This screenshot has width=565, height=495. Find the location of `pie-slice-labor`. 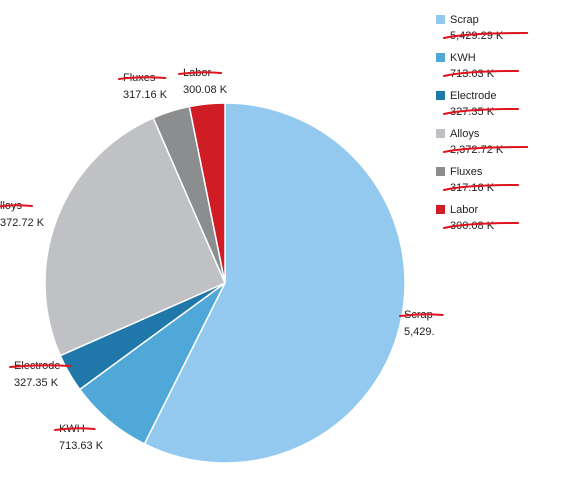

pie-slice-labor is located at coordinates (207, 193).